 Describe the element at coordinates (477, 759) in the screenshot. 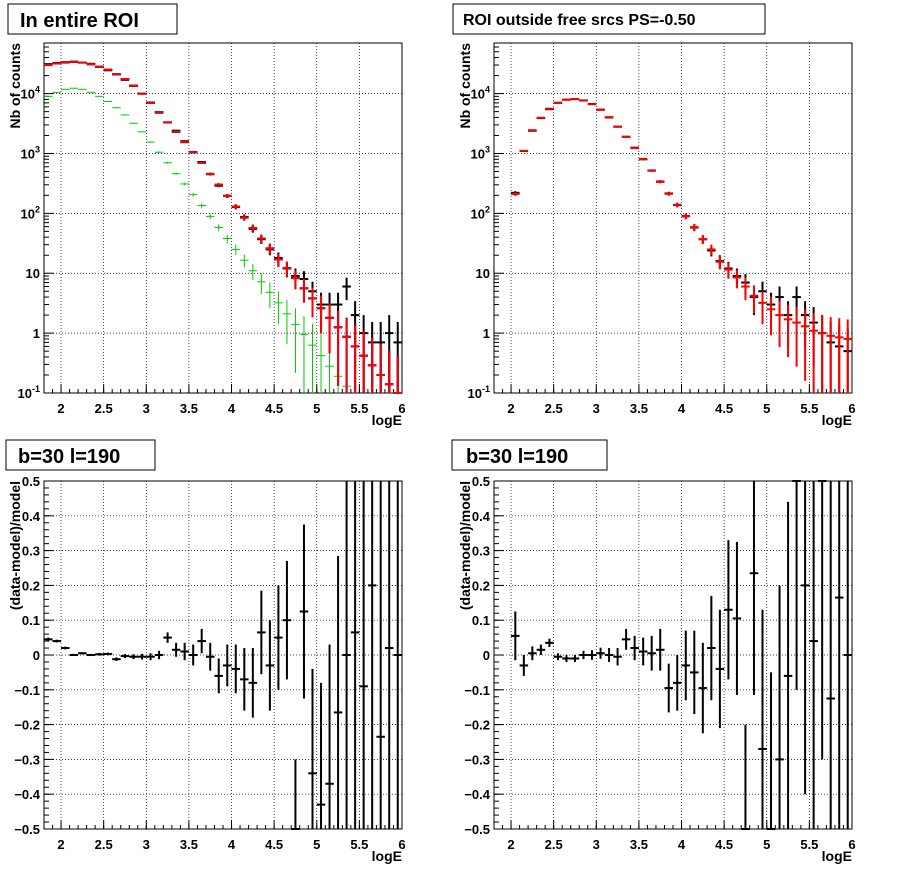

I see `y-tick-label: −0.3` at that location.